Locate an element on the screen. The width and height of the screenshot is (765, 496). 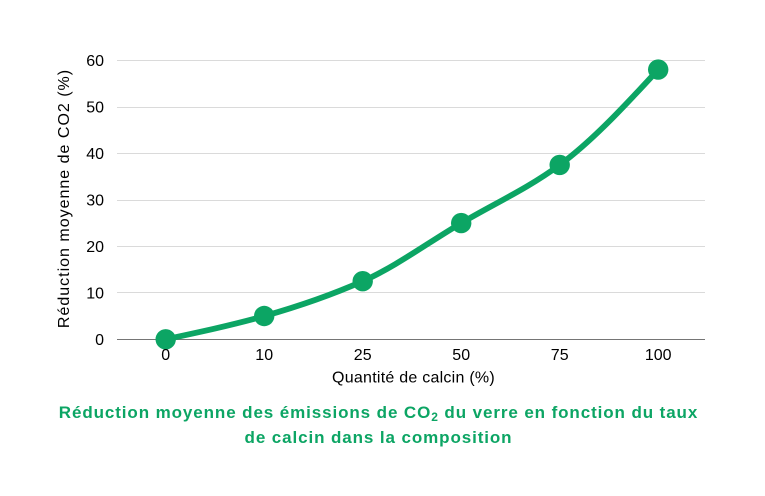
svg-text: 25 is located at coordinates (363, 355).